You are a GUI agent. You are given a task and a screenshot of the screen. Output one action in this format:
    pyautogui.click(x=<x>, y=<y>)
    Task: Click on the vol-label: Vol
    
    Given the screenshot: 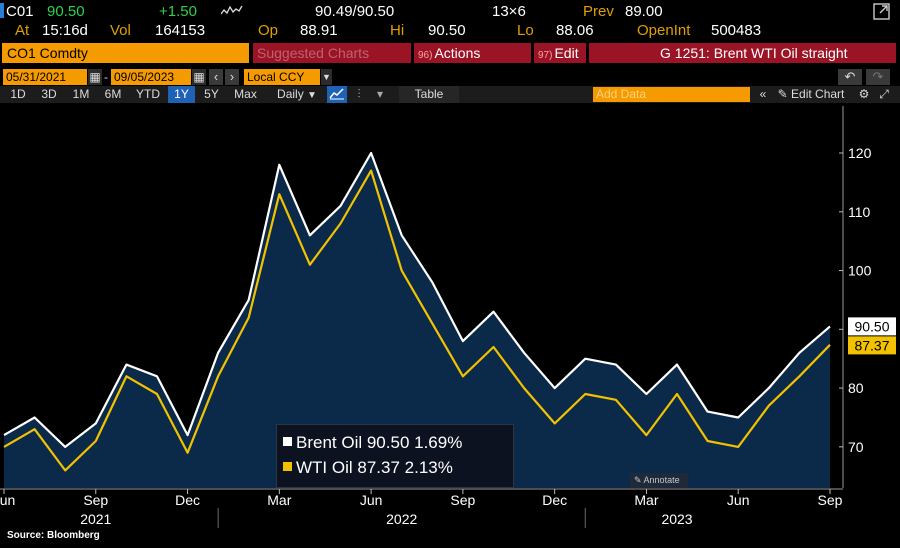 What is the action you would take?
    pyautogui.click(x=120, y=30)
    